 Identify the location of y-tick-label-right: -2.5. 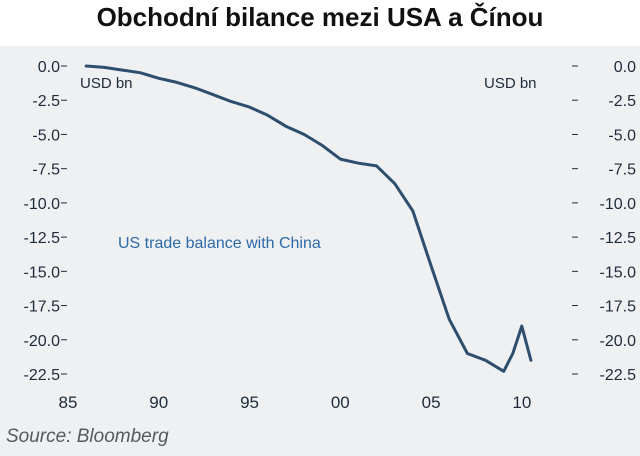
(622, 101).